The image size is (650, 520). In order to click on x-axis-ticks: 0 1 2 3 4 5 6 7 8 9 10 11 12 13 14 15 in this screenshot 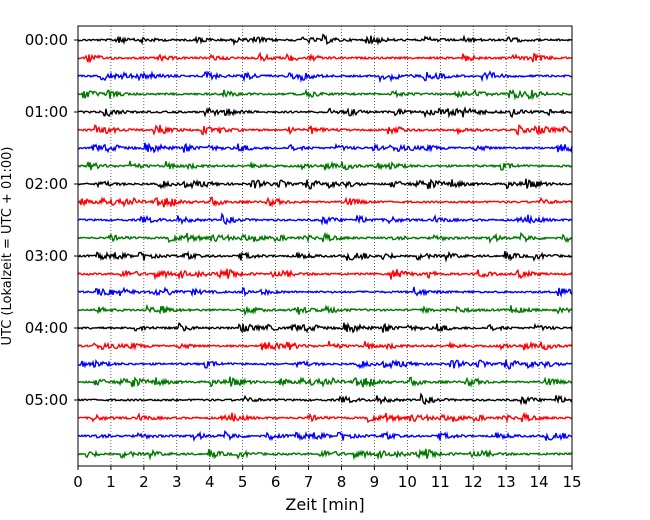, I will do `click(327, 478)`.